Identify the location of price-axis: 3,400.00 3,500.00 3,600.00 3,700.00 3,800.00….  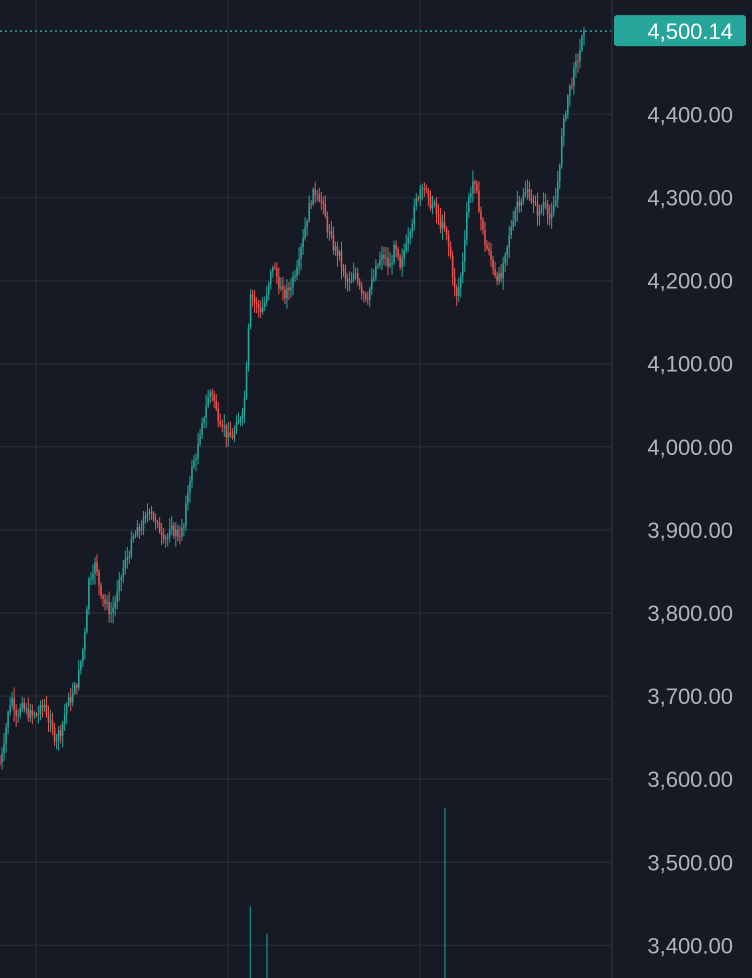
(690, 530).